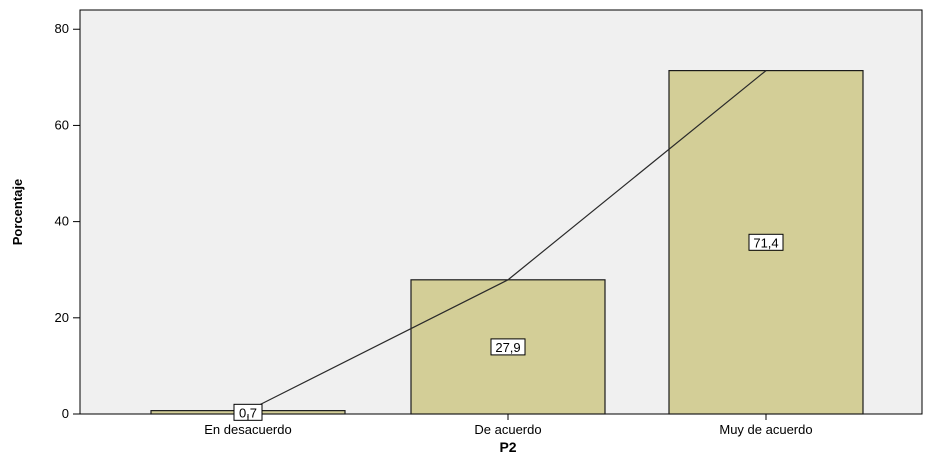  Describe the element at coordinates (765, 429) in the screenshot. I see `x-tick-label: Muy de acuerdo` at that location.